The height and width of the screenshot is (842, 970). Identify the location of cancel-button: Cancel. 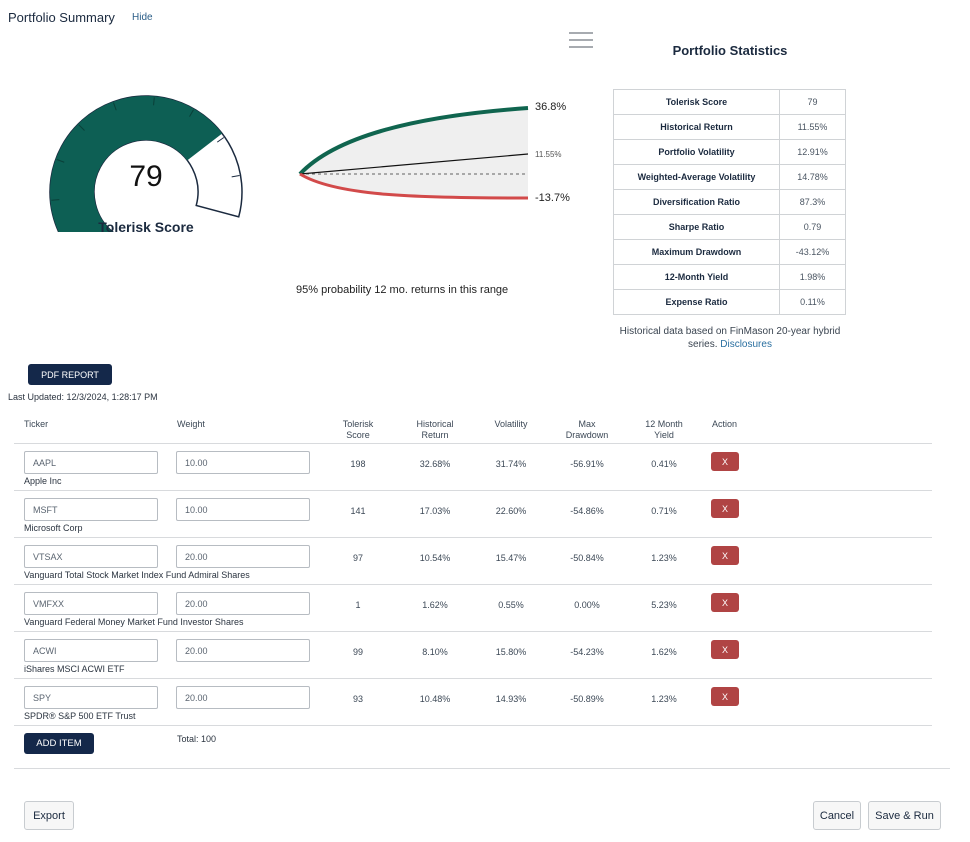
(837, 815).